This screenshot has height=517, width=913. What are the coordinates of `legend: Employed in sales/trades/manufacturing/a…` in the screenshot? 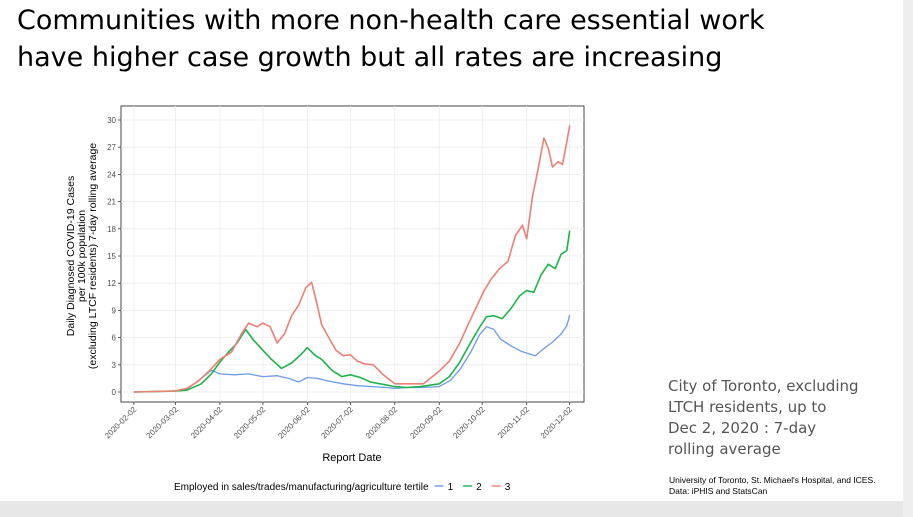 It's located at (342, 487).